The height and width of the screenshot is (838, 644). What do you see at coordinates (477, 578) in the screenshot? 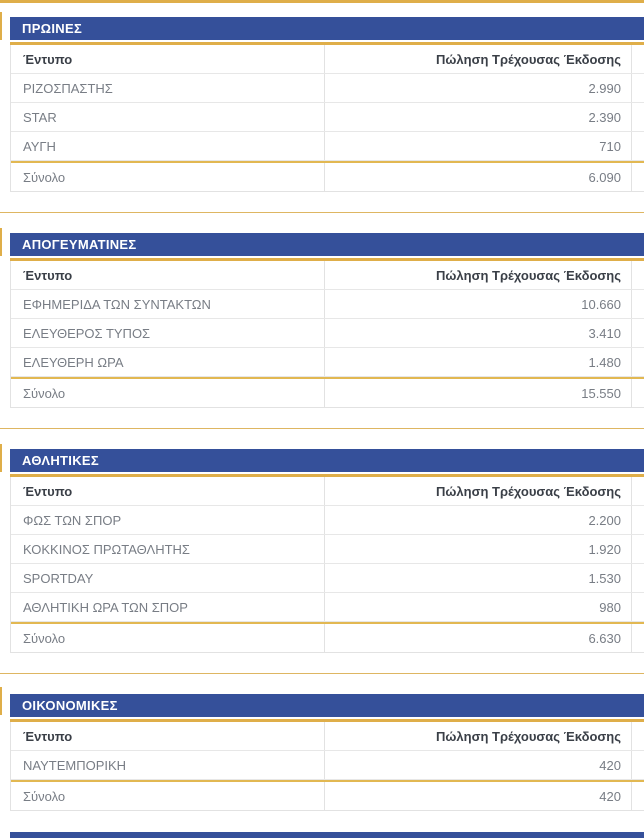
I see `sales-value: 1.530` at bounding box center [477, 578].